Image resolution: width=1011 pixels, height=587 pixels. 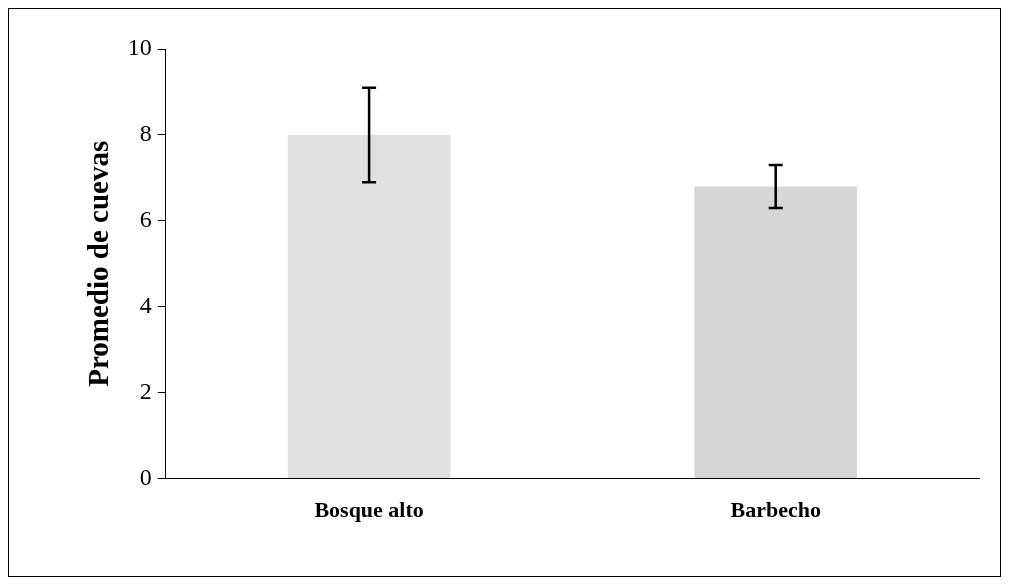 What do you see at coordinates (145, 305) in the screenshot?
I see `y-tick-label: 4` at bounding box center [145, 305].